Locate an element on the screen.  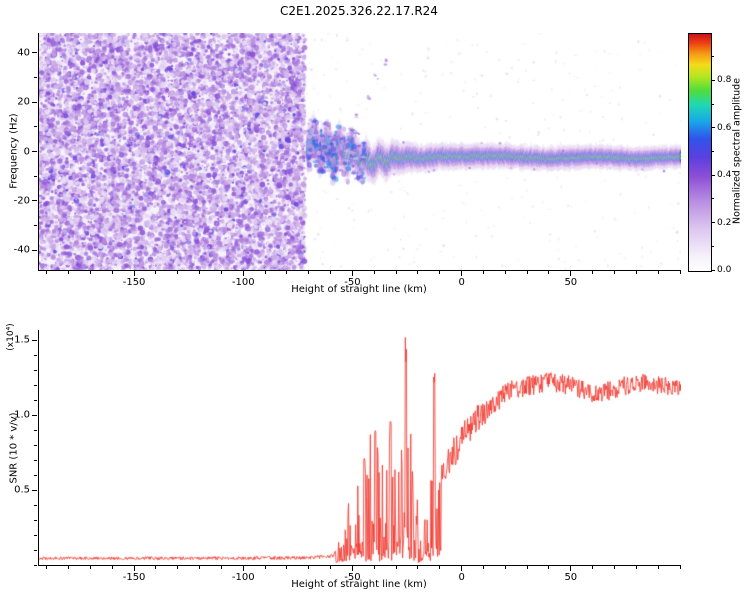
x-tick-label: -100 is located at coordinates (243, 282).